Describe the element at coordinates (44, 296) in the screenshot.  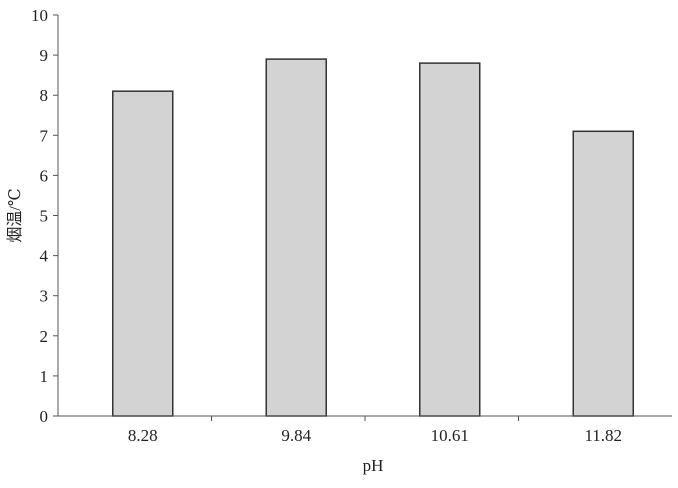
I see `y-tick-label: 3` at that location.